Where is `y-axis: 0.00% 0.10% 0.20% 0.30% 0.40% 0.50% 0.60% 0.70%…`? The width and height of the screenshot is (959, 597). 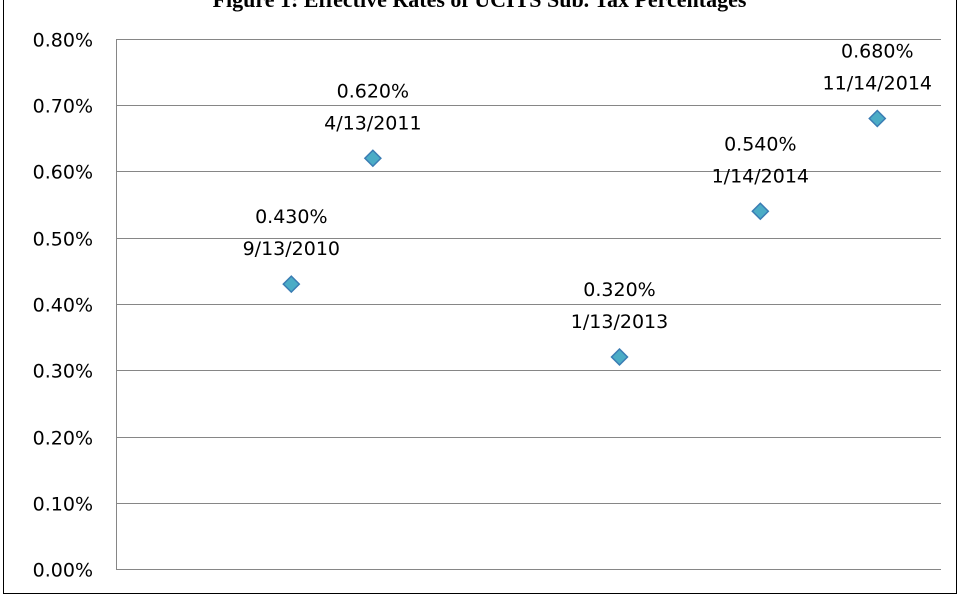
y-axis: 0.00% 0.10% 0.20% 0.30% 0.40% 0.50% 0.60% 0.70%… is located at coordinates (75, 306).